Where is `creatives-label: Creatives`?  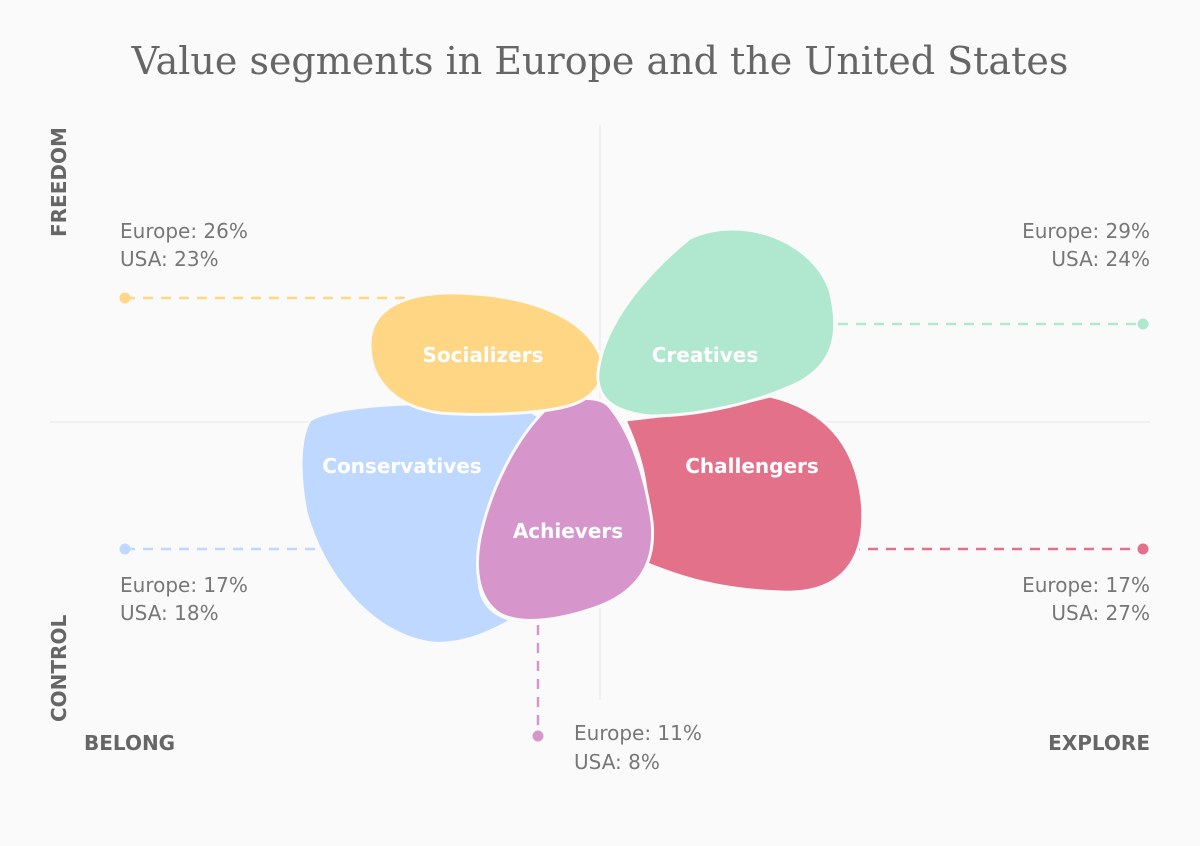 creatives-label: Creatives is located at coordinates (705, 355).